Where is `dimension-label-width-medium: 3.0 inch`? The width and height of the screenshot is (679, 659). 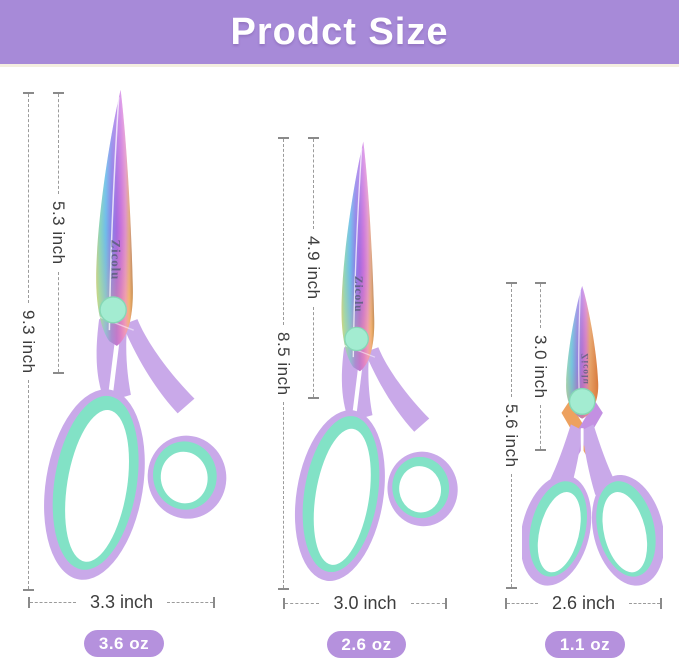
dimension-label-width-medium: 3.0 inch is located at coordinates (365, 602).